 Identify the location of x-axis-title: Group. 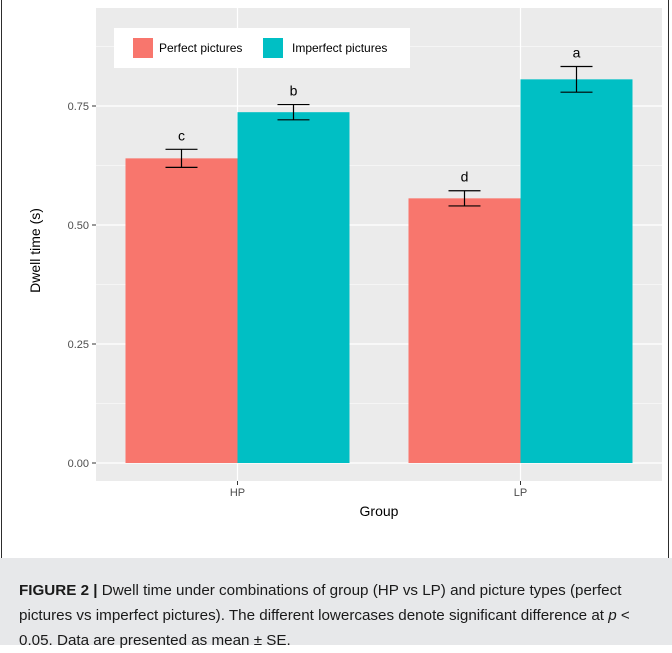
(379, 511).